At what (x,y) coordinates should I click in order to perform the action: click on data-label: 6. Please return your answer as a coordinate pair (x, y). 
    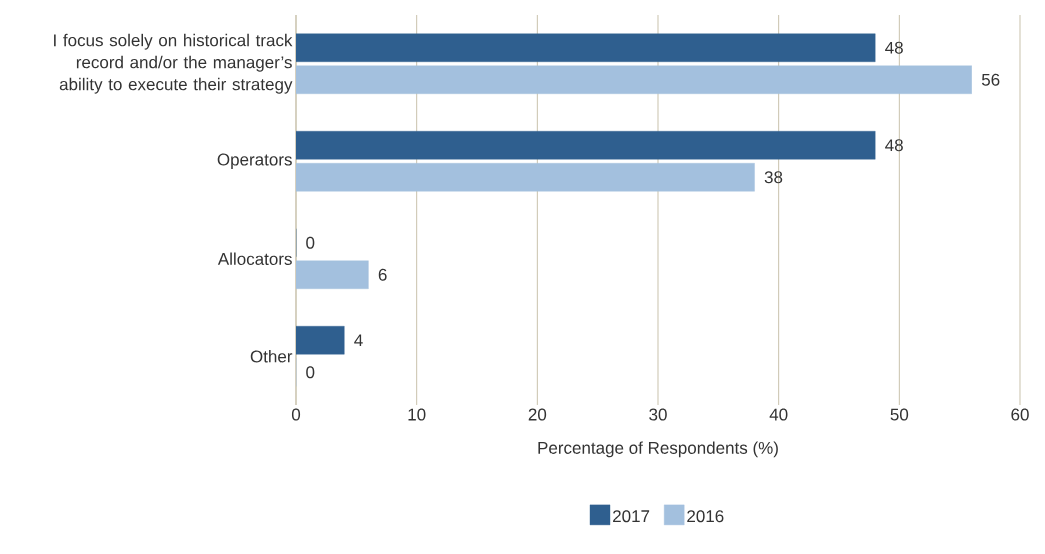
    Looking at the image, I should click on (382, 274).